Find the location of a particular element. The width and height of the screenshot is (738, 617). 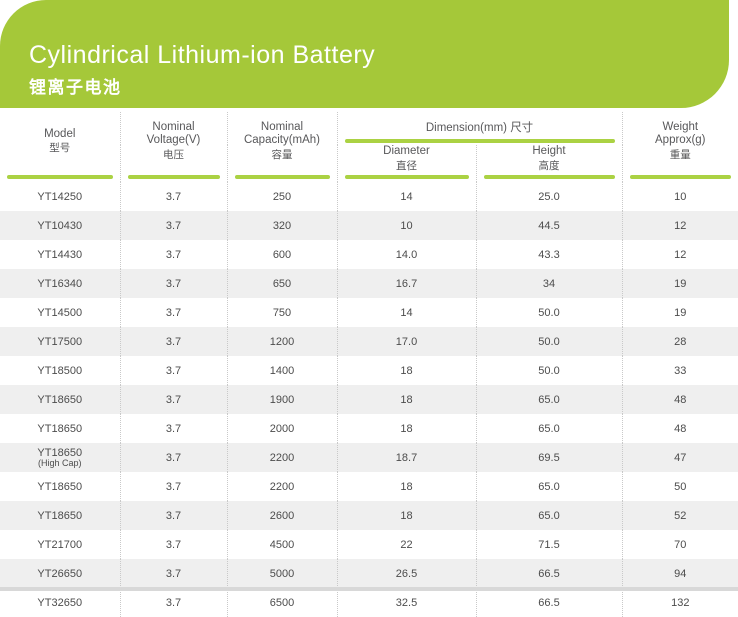

cell-diameter: 14 is located at coordinates (407, 197).